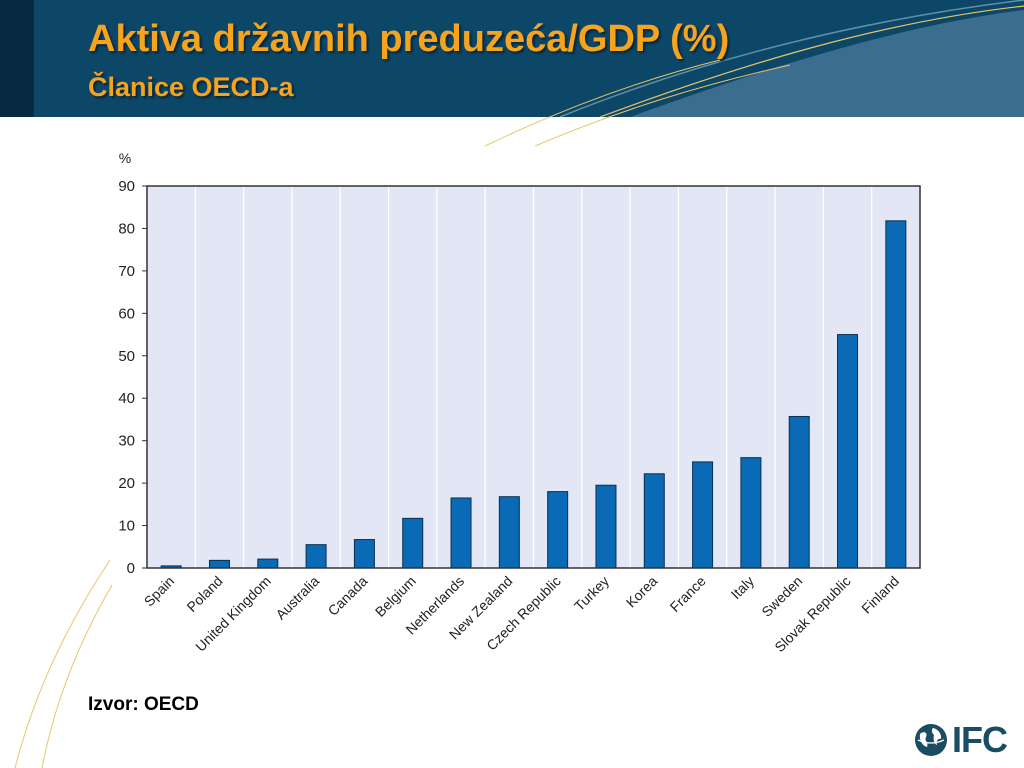 This screenshot has width=1024, height=768. What do you see at coordinates (688, 594) in the screenshot?
I see `x-tick-label: France` at bounding box center [688, 594].